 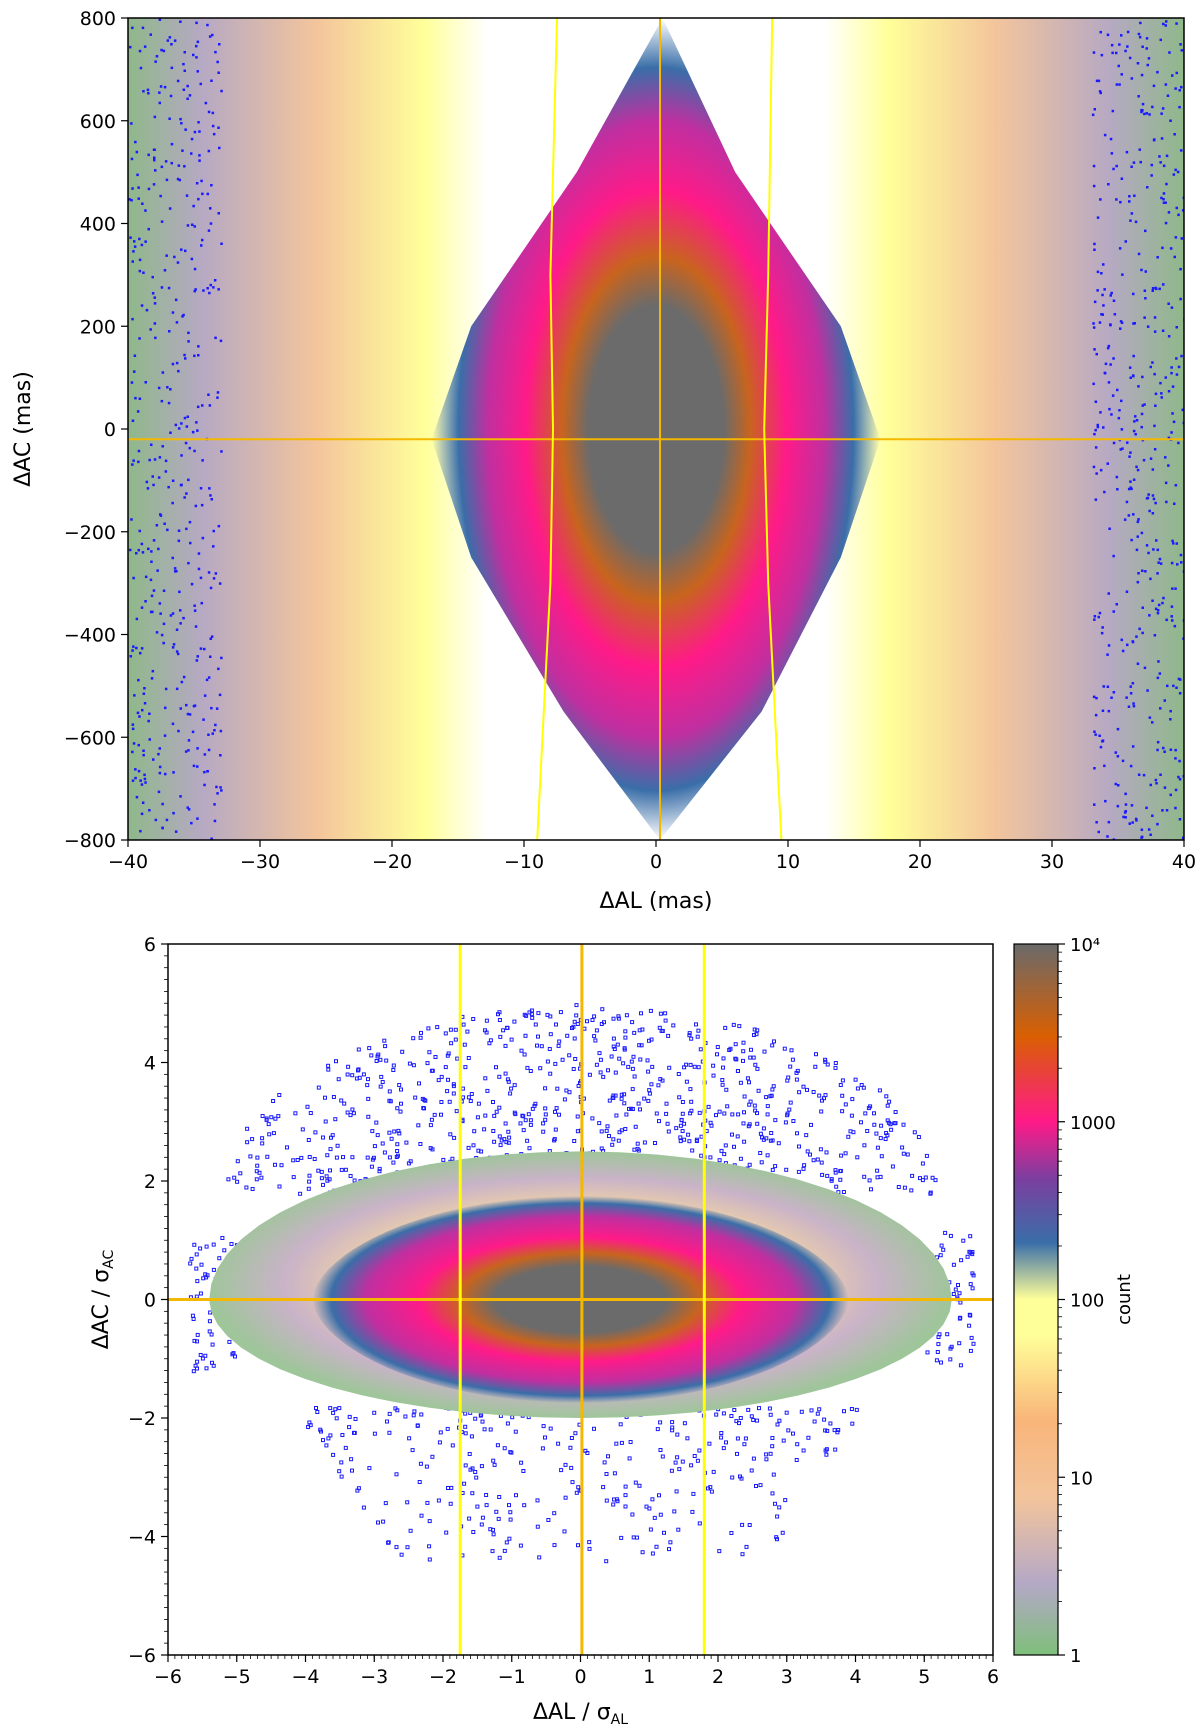 I want to click on bot-x-tick-label: 3, so click(x=787, y=1677).